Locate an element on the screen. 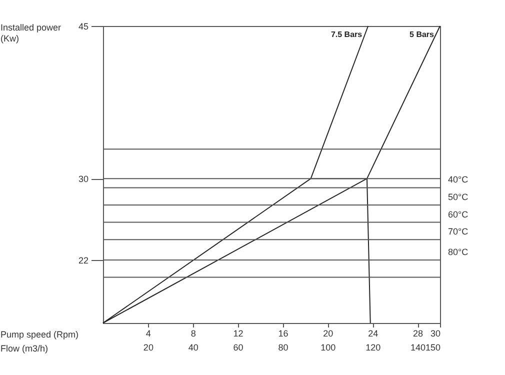 This screenshot has height=375, width=505. x2-tick-label: 40 is located at coordinates (193, 347).